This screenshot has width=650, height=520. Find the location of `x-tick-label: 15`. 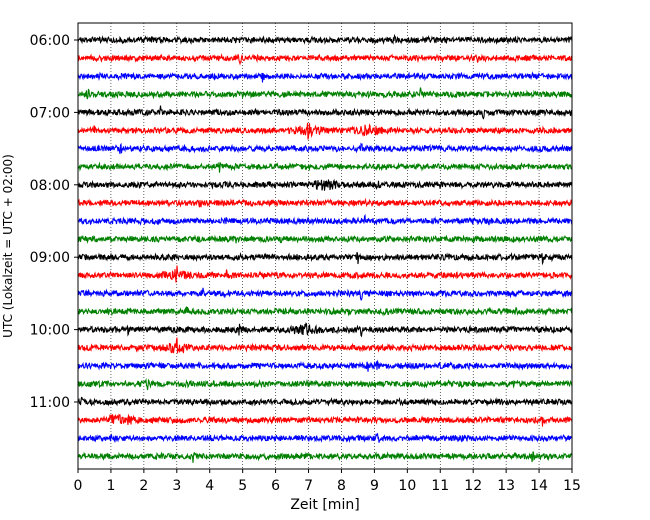

x-tick-label: 15 is located at coordinates (572, 486).